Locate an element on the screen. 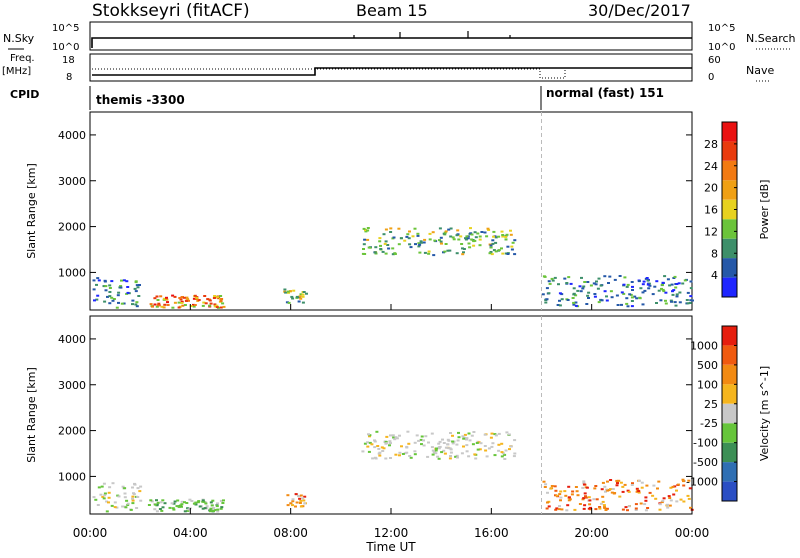 This screenshot has height=558, width=800. nsearch-label: N.Search is located at coordinates (771, 38).